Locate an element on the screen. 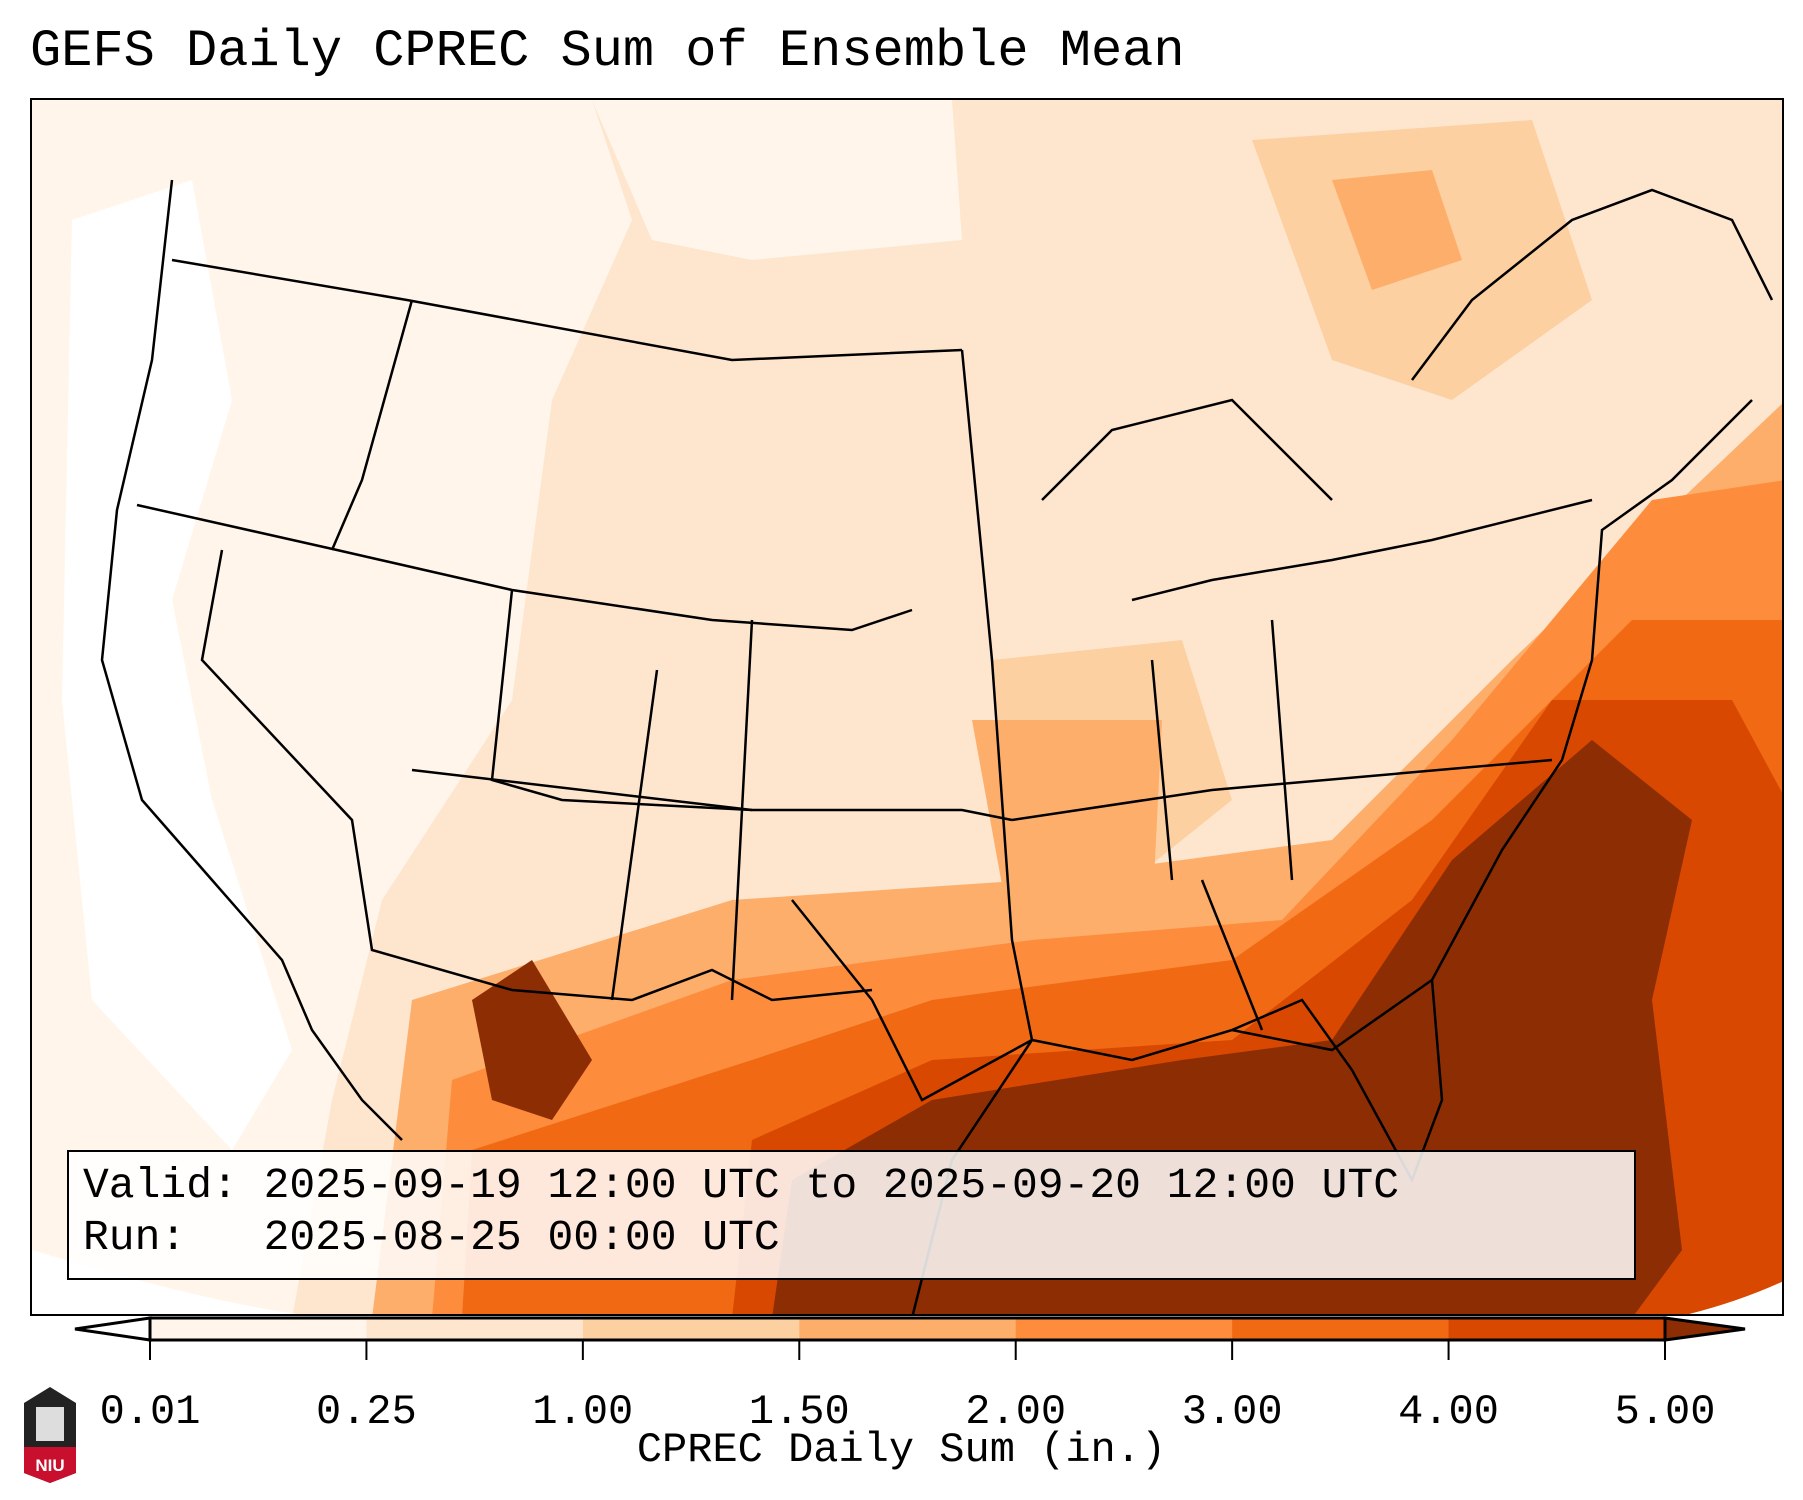  colorbar-tick-label: 1.50 is located at coordinates (799, 1412).